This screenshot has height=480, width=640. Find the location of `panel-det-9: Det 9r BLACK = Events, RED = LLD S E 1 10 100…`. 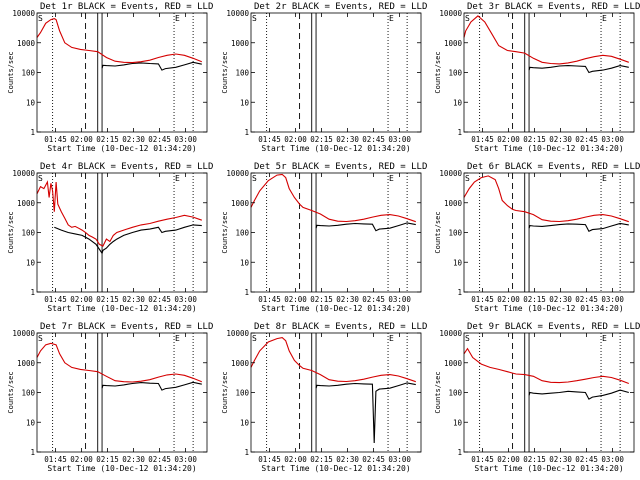

panel-det-9: Det 9r BLACK = Events, RED = LLD S E 1 10 100… is located at coordinates (537, 397).